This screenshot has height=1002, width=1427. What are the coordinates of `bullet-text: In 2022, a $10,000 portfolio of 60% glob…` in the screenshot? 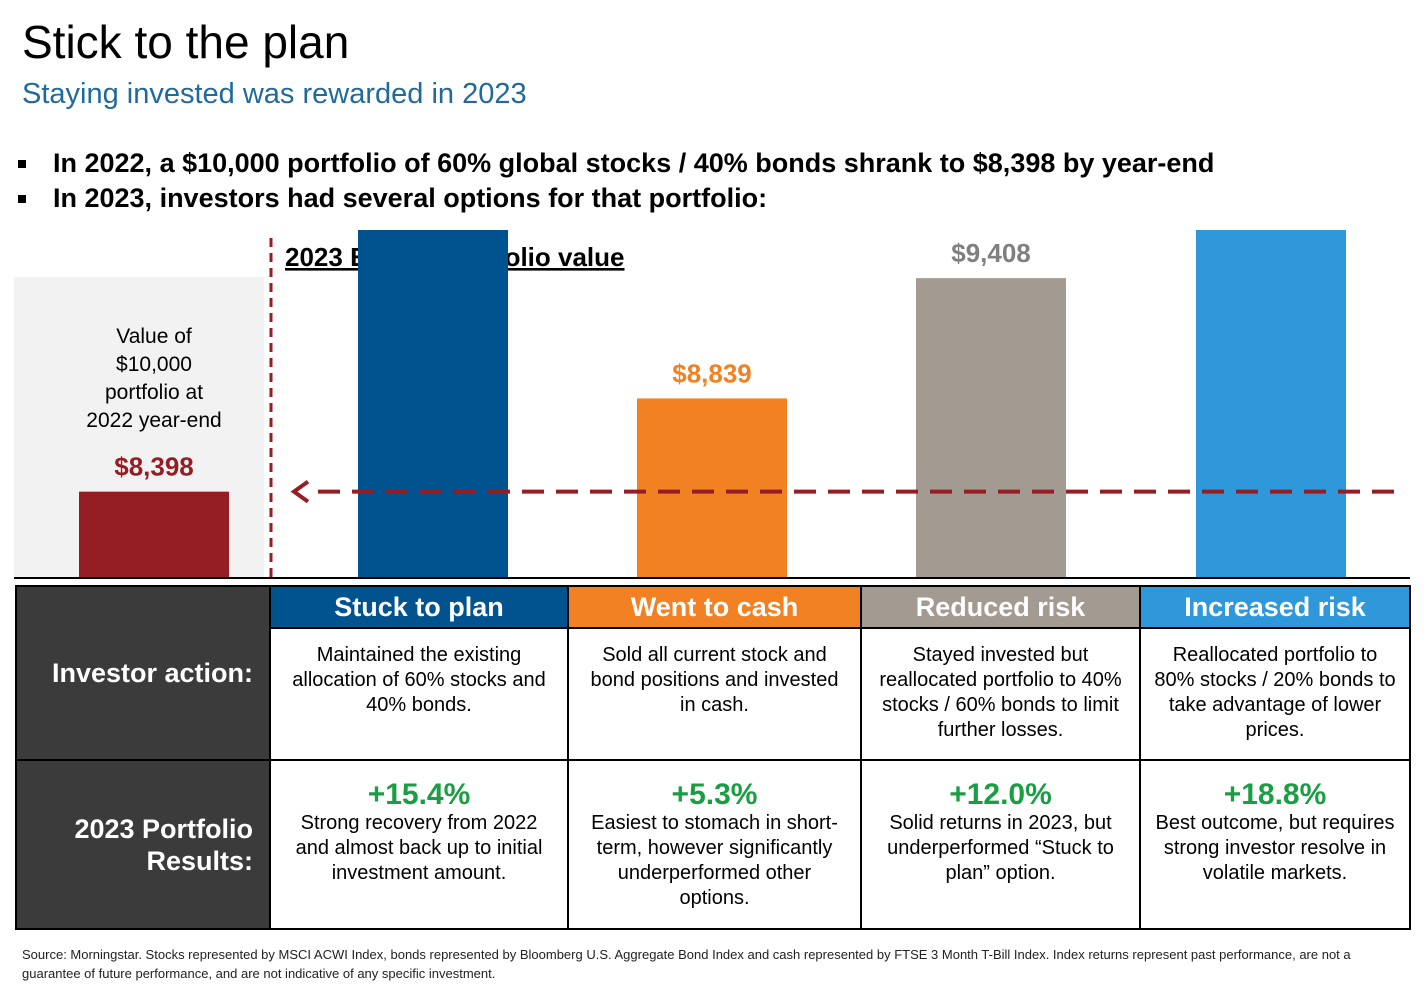 It's located at (634, 163).